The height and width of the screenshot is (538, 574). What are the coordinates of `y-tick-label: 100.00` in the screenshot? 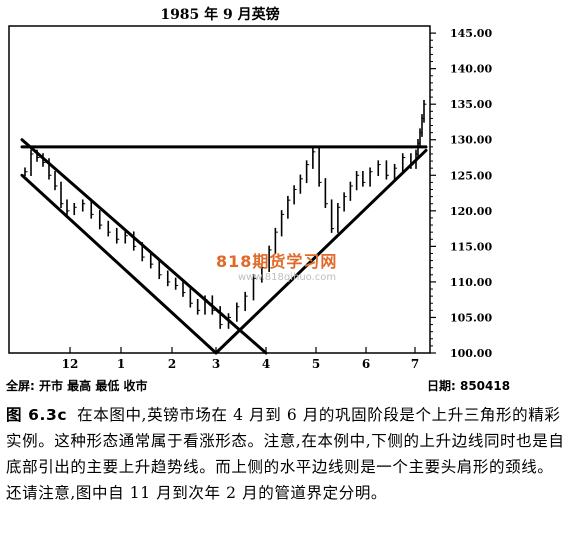 It's located at (471, 353).